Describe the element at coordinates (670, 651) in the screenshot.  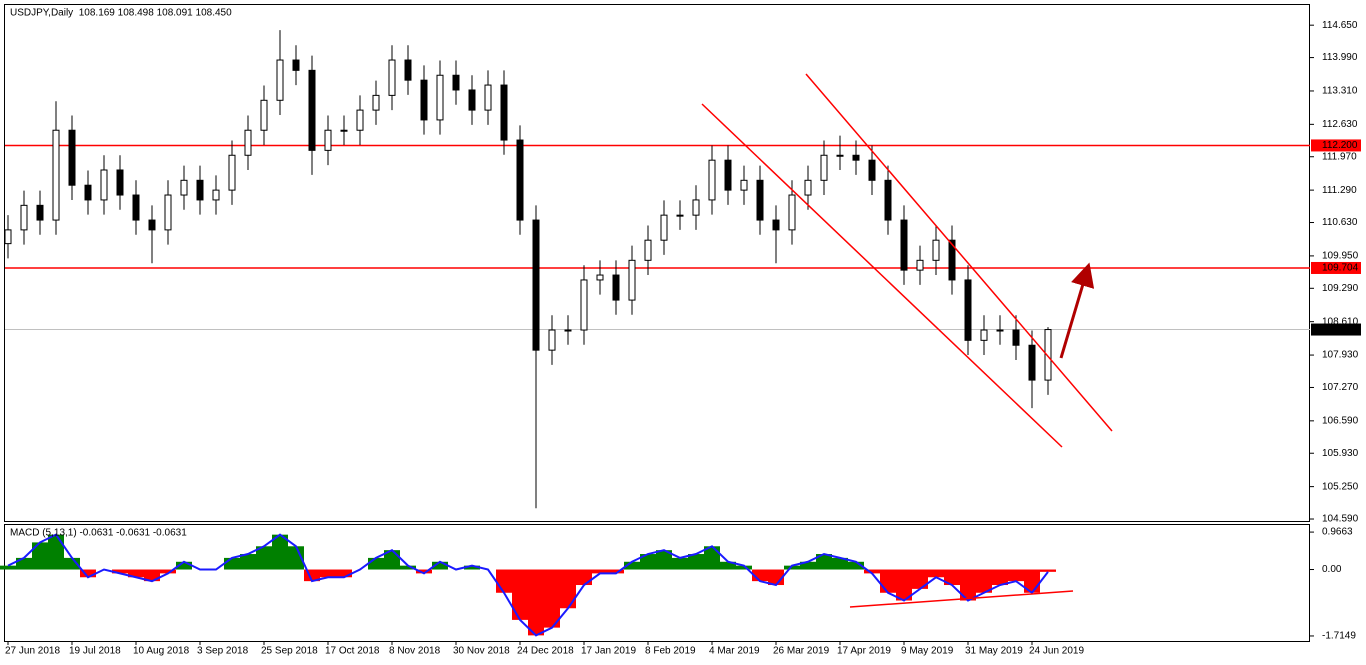
I see `x-tick-label: 8 Feb 2019` at that location.